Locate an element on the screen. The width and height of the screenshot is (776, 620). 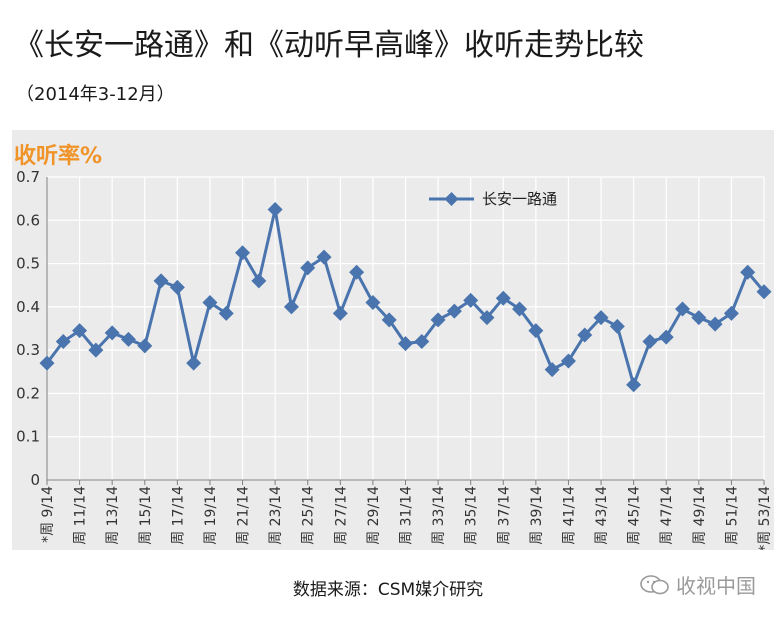
chart-title: 《长安一路通》和《动听早高峰》收听走势比较 is located at coordinates (329, 45).